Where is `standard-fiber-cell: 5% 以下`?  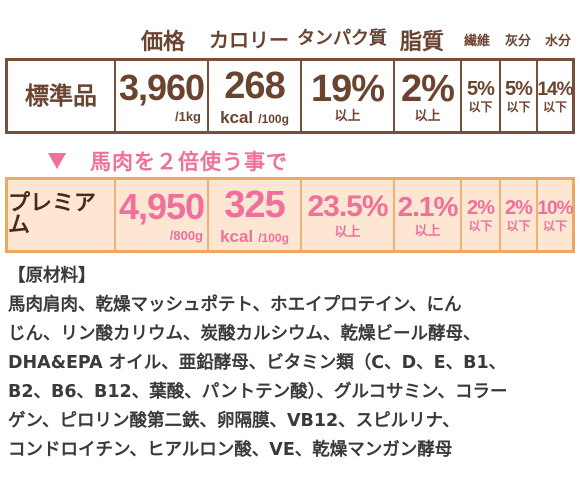
standard-fiber-cell: 5% 以下 is located at coordinates (479, 96).